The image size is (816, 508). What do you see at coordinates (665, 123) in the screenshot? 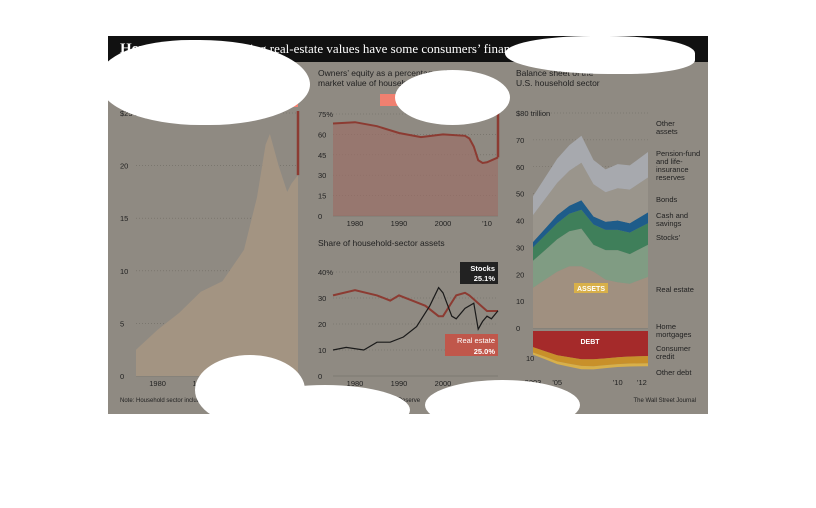
I see `legend-label: Other` at bounding box center [665, 123].